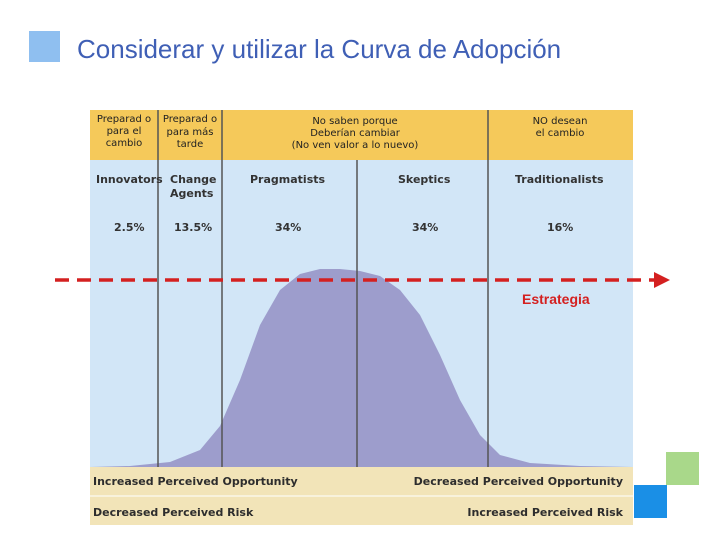 This screenshot has width=720, height=540. I want to click on percent-innovators: 2.5%, so click(129, 227).